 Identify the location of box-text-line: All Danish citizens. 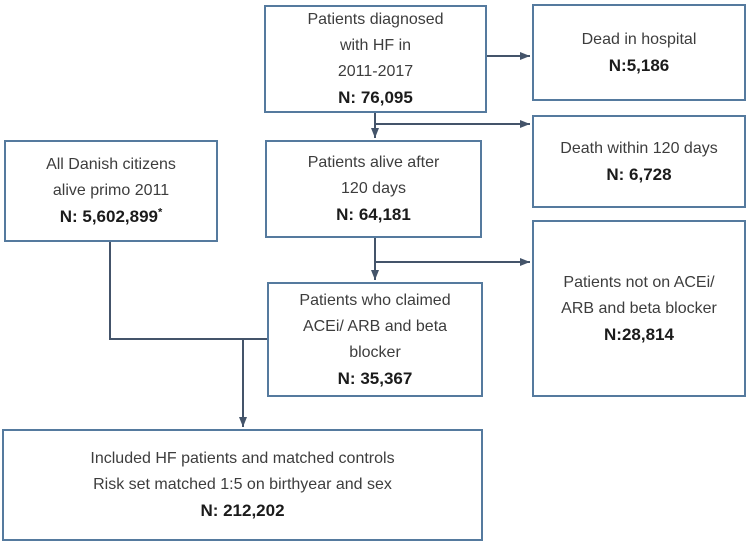
(111, 164).